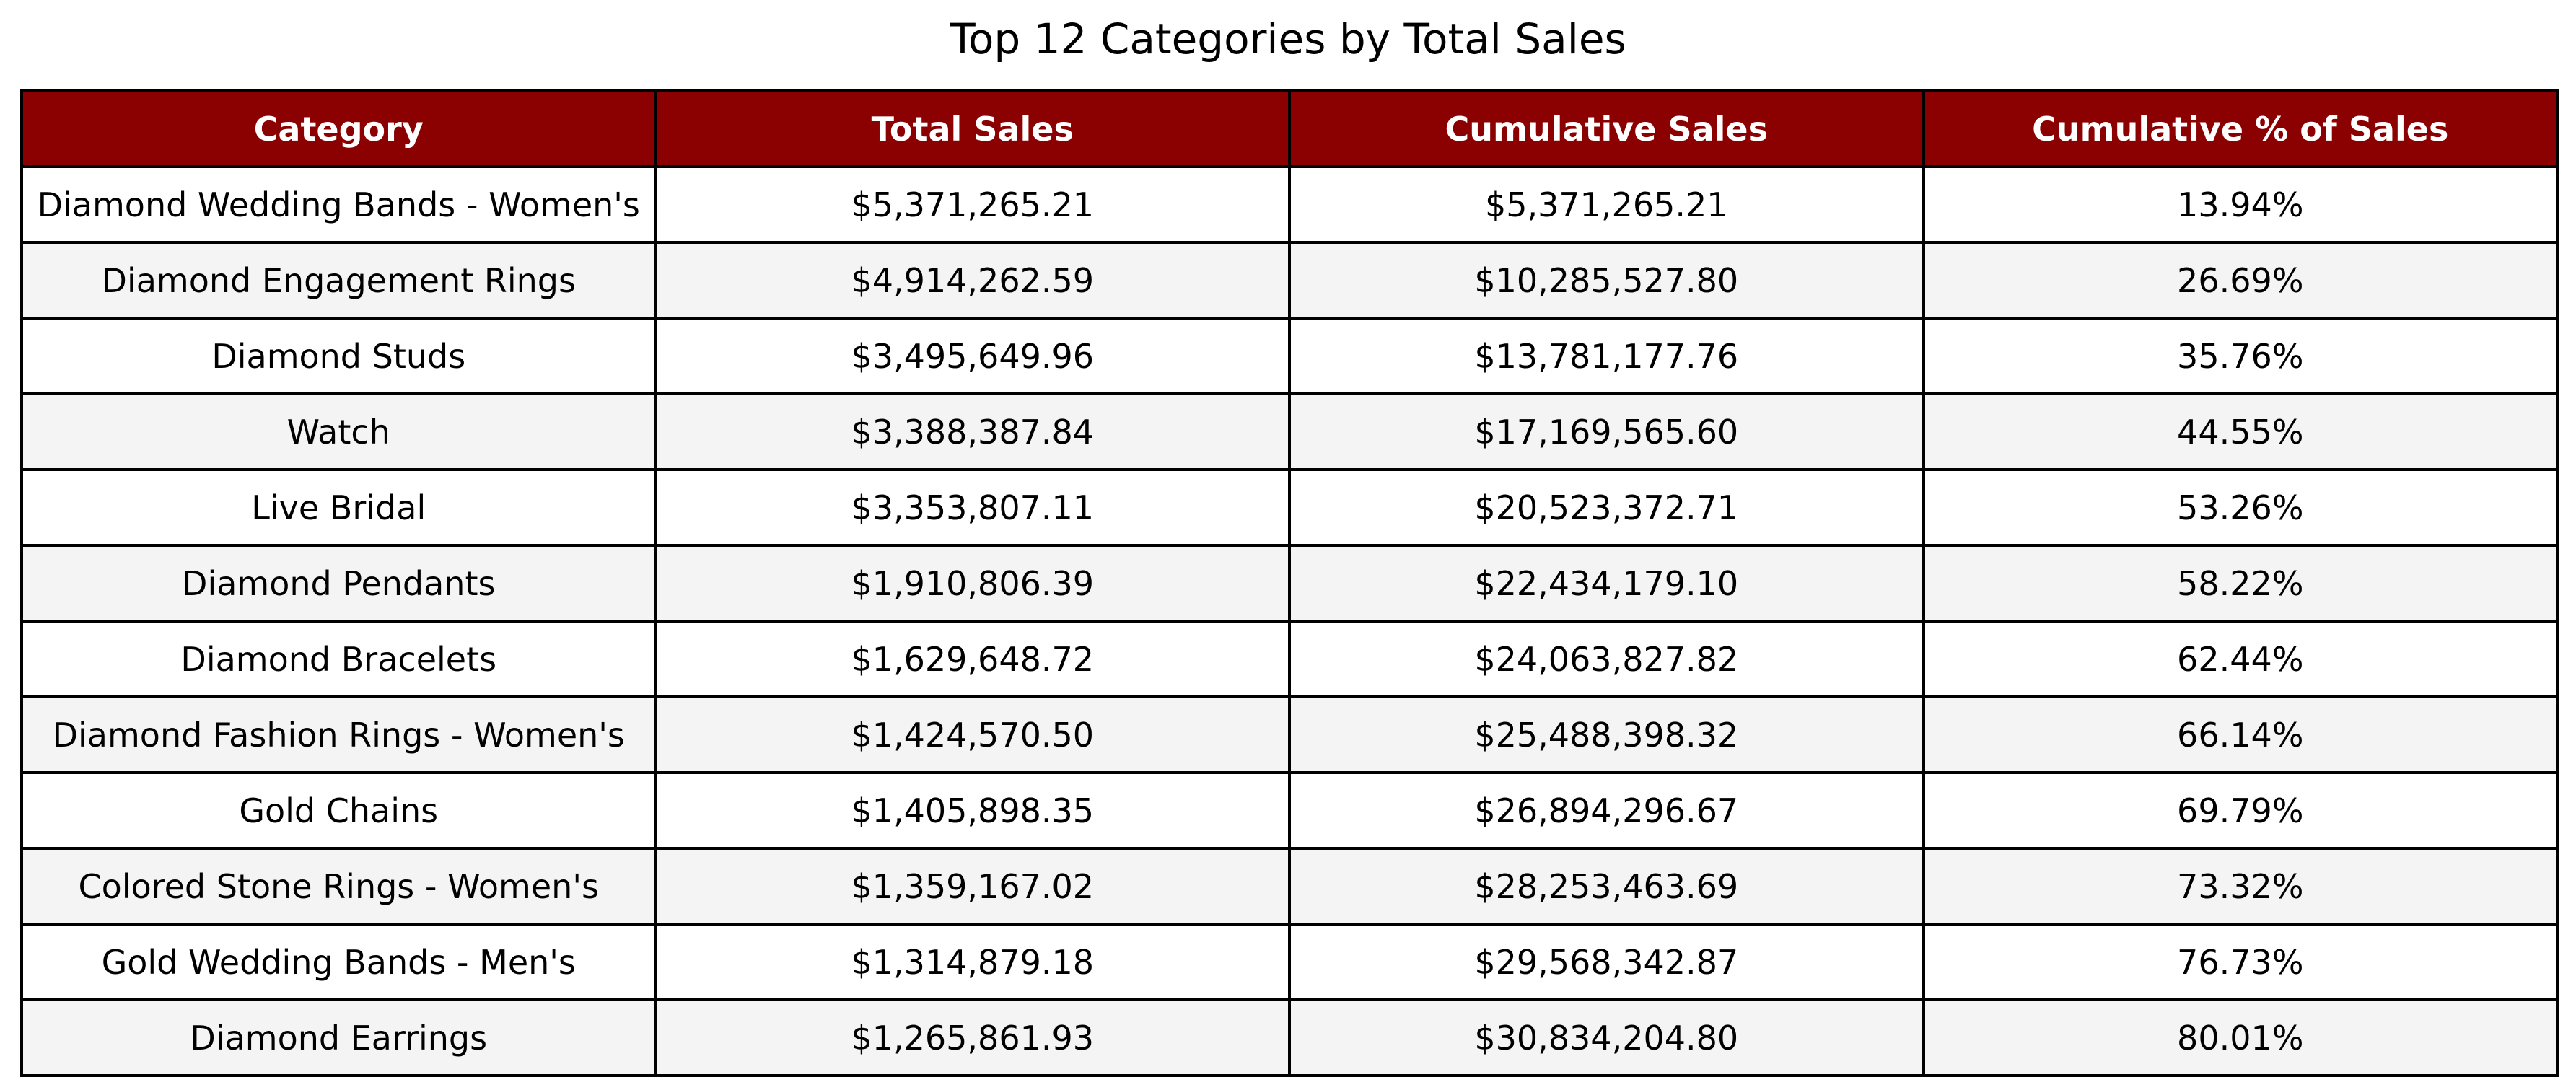 The width and height of the screenshot is (2576, 1077). Describe the element at coordinates (1606, 659) in the screenshot. I see `cumulative-sales-cell: $24,063,827.82` at that location.